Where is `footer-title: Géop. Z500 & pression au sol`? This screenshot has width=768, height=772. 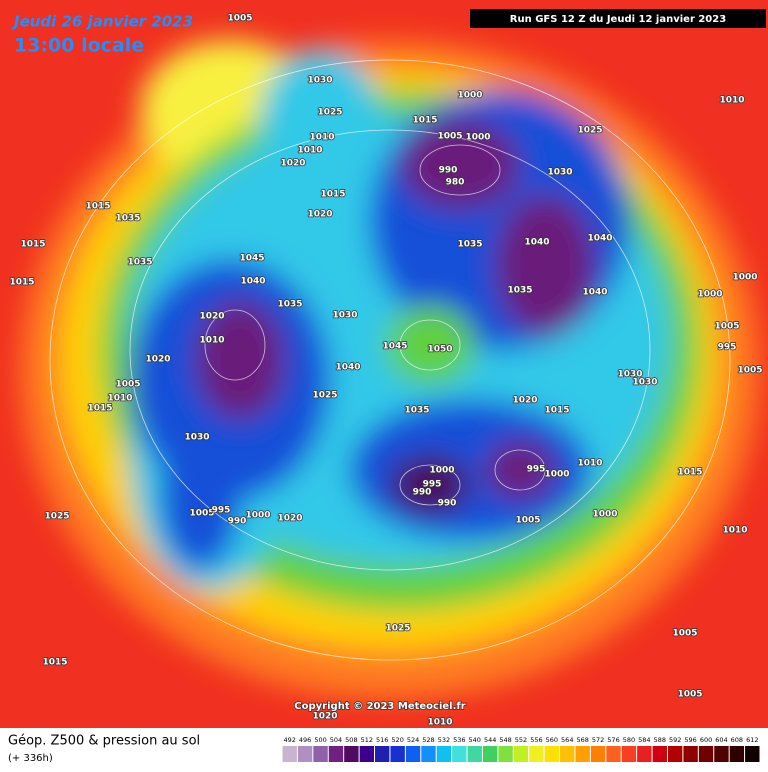
footer-title: Géop. Z500 & pression au sol is located at coordinates (104, 741).